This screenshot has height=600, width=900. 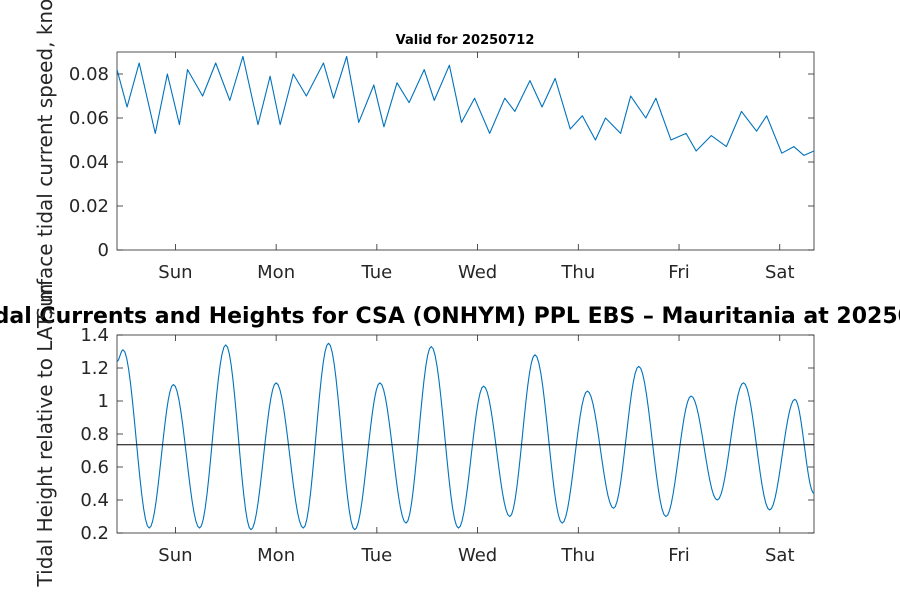 What do you see at coordinates (465, 105) in the screenshot?
I see `current-speed-series-line` at bounding box center [465, 105].